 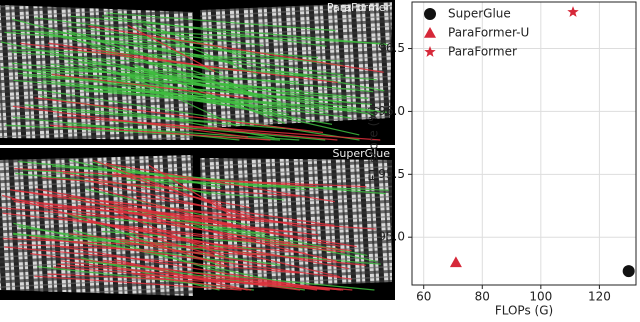 What do you see at coordinates (540, 297) in the screenshot?
I see `x-tick-label: 100` at bounding box center [540, 297].